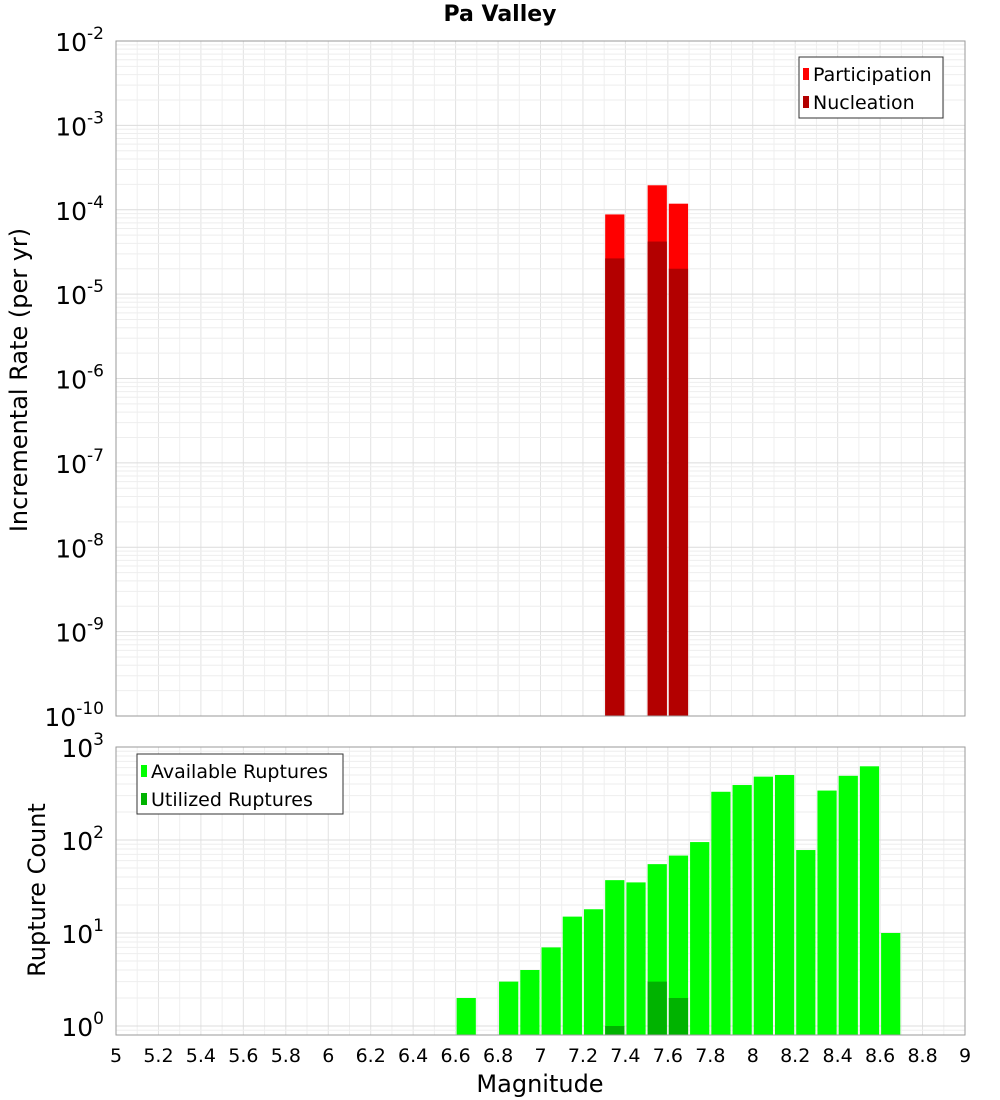 The image size is (1000, 1100). What do you see at coordinates (19, 380) in the screenshot?
I see `rate-axis-label: Incremental Rate (per yr)` at bounding box center [19, 380].